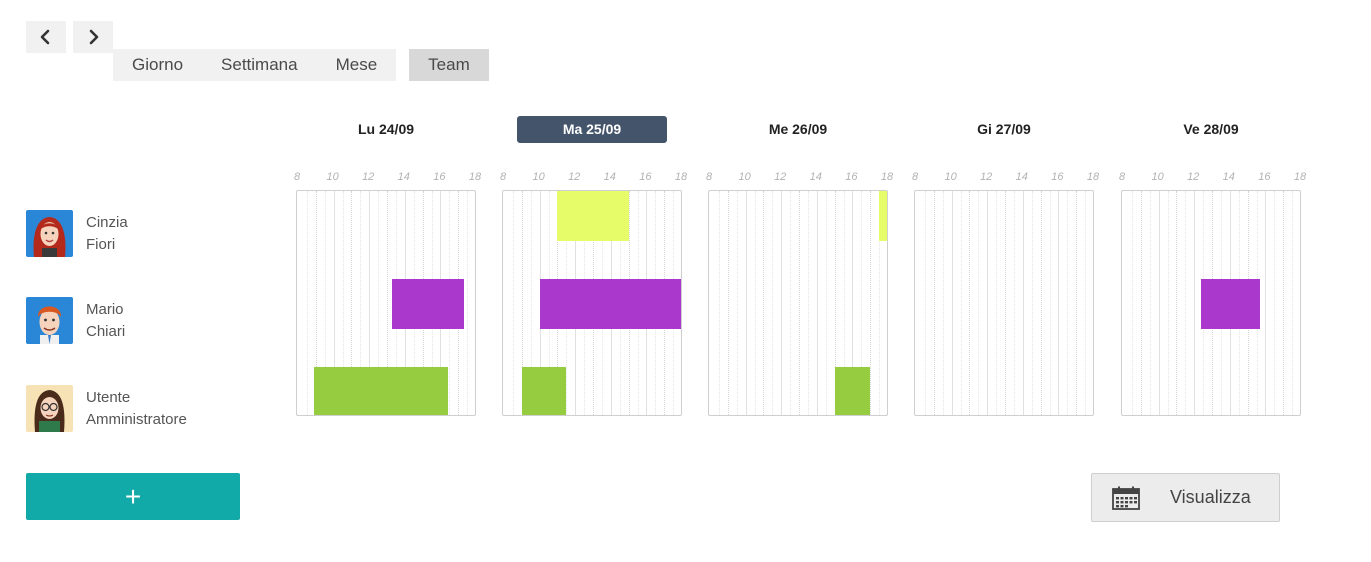  I want to click on day-header-mon: Lu 24/09, so click(386, 129).